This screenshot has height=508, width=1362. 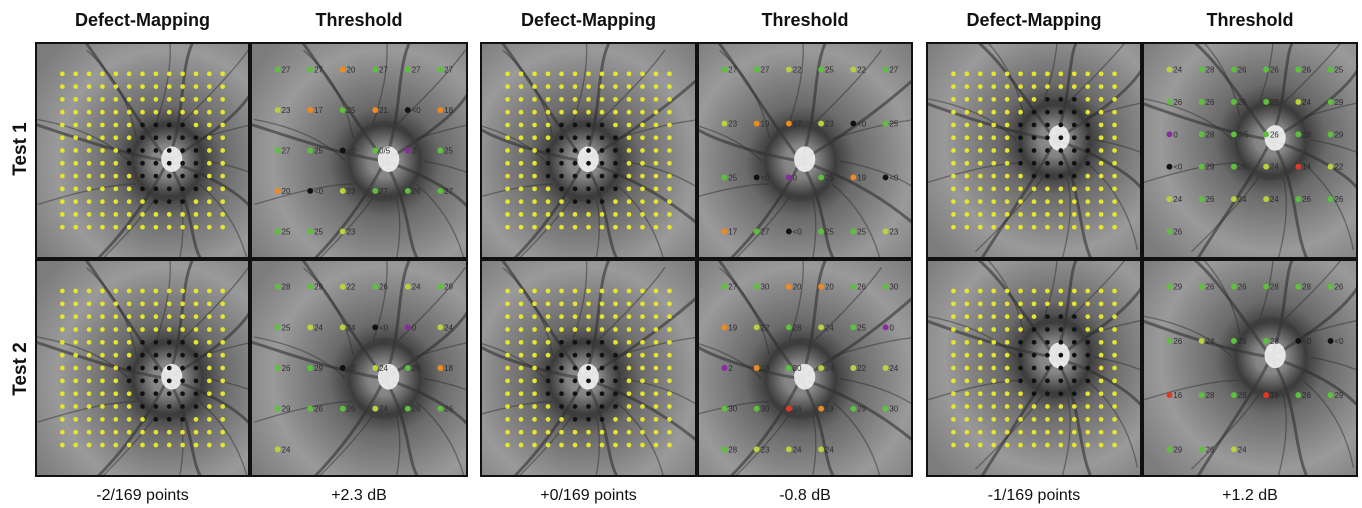 What do you see at coordinates (1177, 395) in the screenshot?
I see `threshold-value-label: 16` at bounding box center [1177, 395].